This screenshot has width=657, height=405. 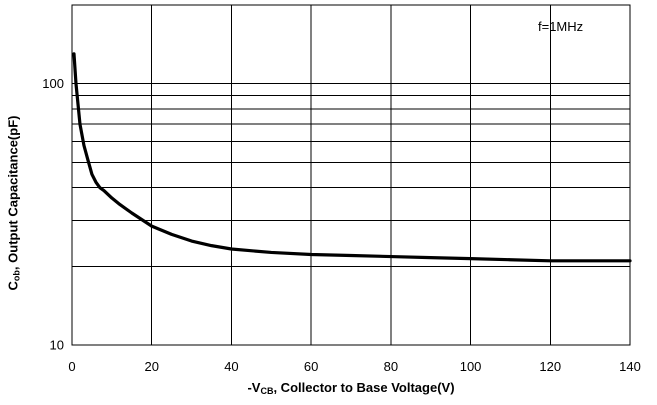 I want to click on frequency-annotation: f=1MHz, so click(x=561, y=26).